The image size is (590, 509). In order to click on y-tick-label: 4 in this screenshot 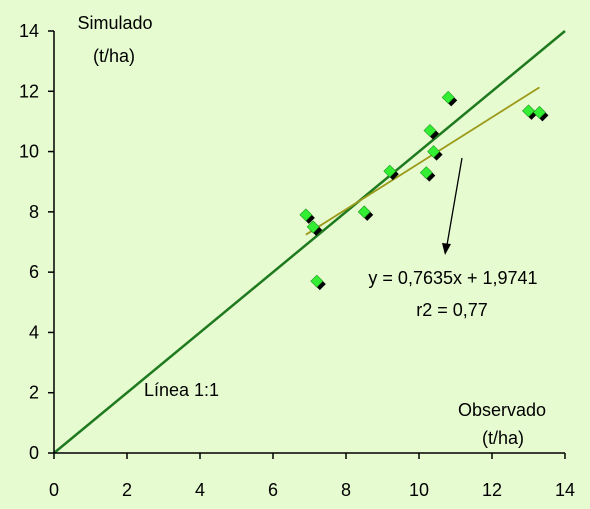, I will do `click(34, 332)`.